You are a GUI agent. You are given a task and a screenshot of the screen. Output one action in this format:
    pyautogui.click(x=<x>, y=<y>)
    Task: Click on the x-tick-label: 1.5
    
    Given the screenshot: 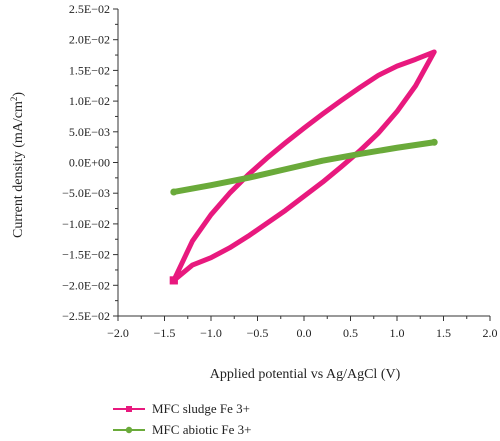 What is the action you would take?
    pyautogui.click(x=443, y=333)
    